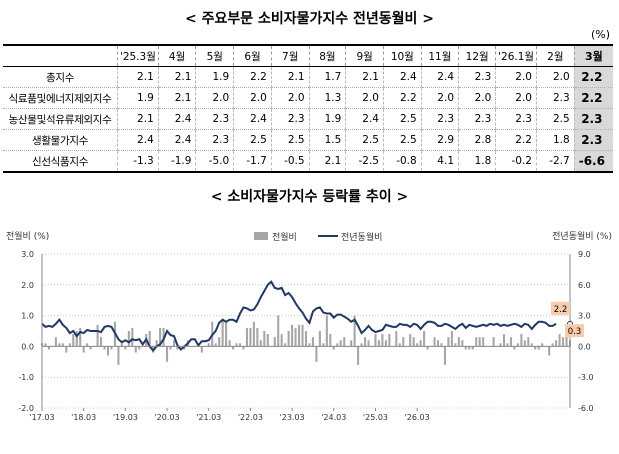  Describe the element at coordinates (26, 377) in the screenshot. I see `left-tick-label: -1.0` at that location.